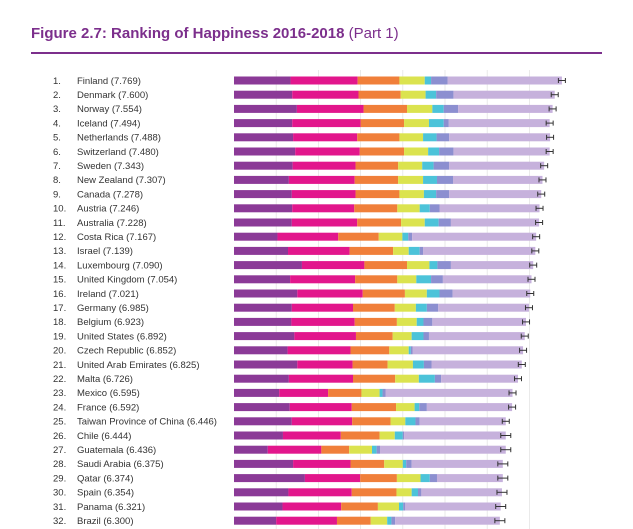 This screenshot has height=529, width=633. What do you see at coordinates (109, 81) in the screenshot?
I see `country-label: Finland (7.769)` at bounding box center [109, 81].